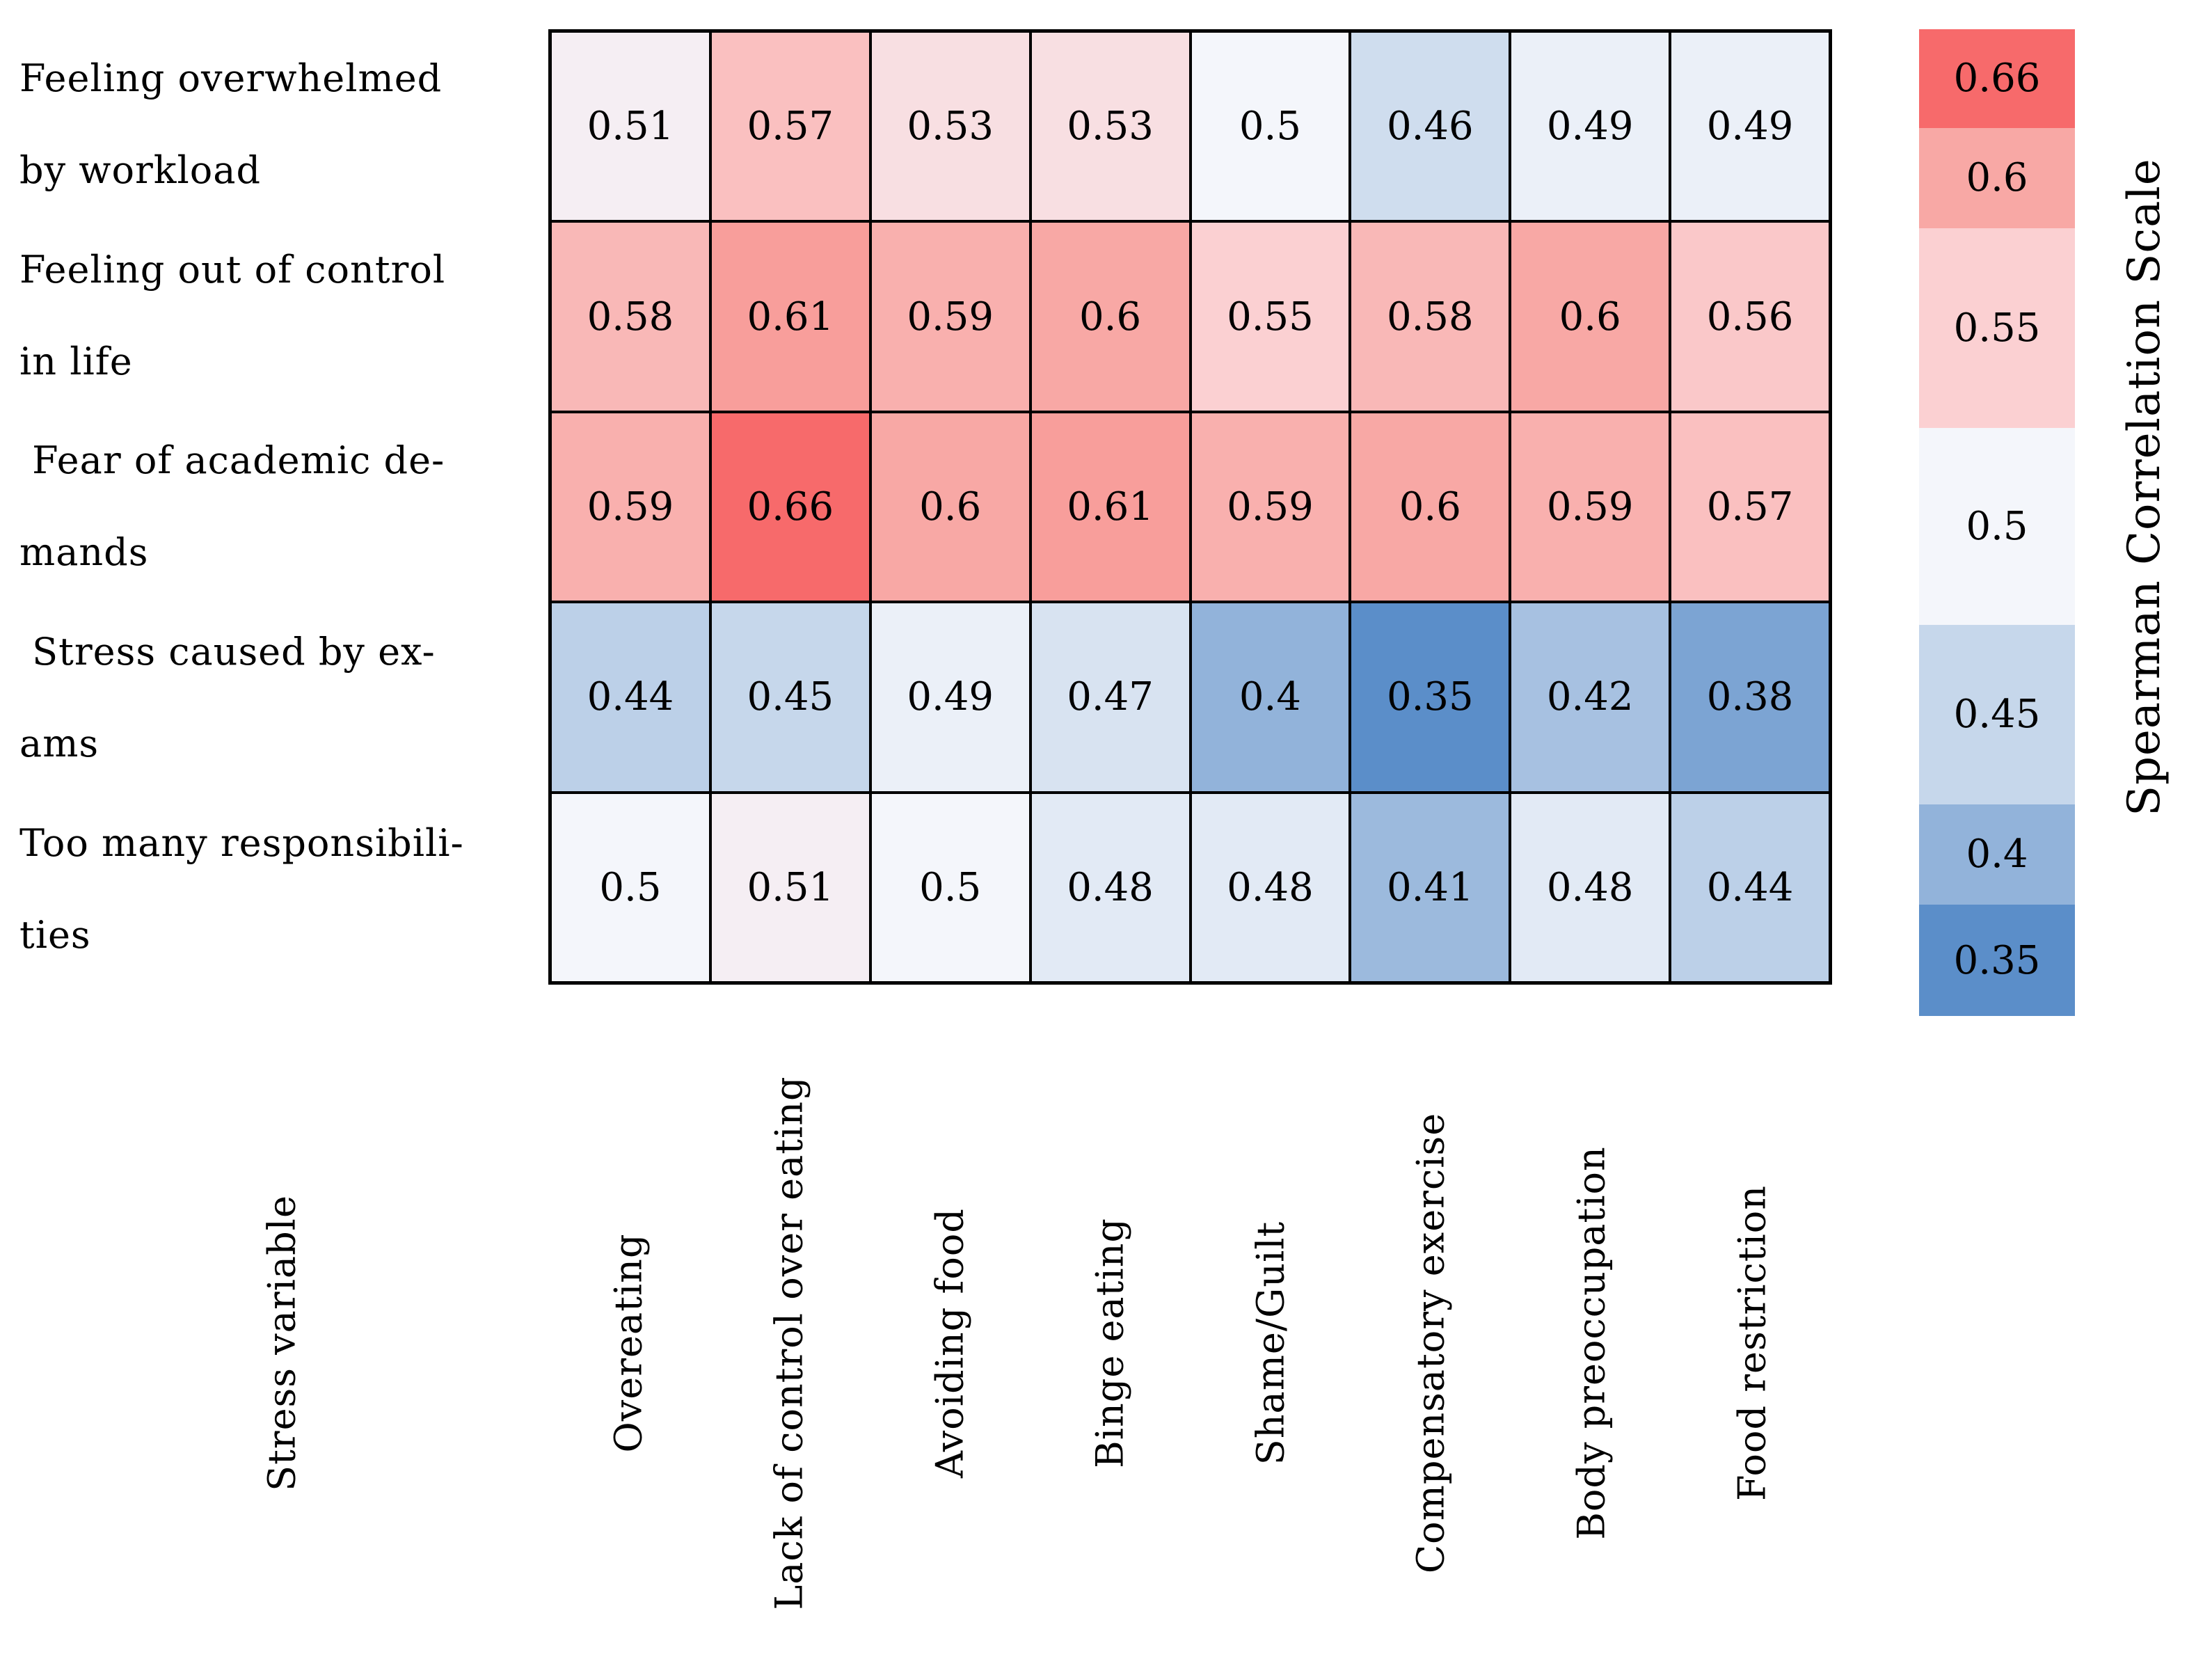 This screenshot has width=2212, height=1668. Describe the element at coordinates (1591, 1343) in the screenshot. I see `column-label: Body preoccupation` at that location.